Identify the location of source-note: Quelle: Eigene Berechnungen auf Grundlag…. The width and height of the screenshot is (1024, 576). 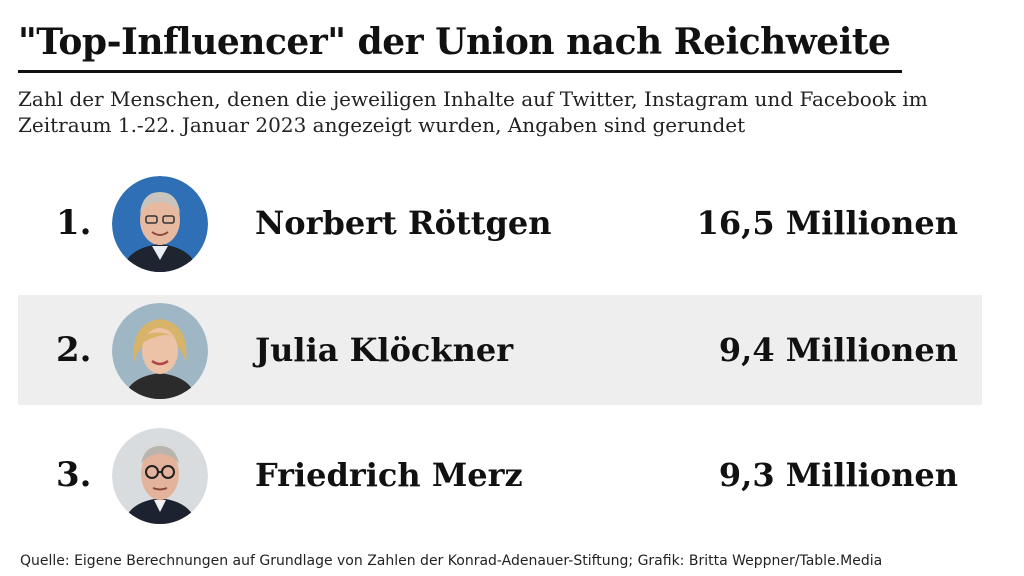
(451, 561).